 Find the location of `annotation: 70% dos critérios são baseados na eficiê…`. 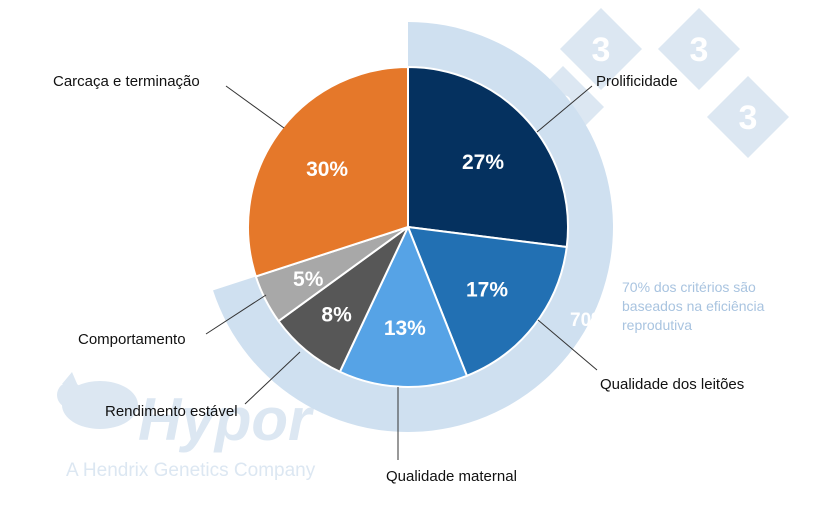

annotation: 70% dos critérios são baseados na eficiê… is located at coordinates (693, 306).